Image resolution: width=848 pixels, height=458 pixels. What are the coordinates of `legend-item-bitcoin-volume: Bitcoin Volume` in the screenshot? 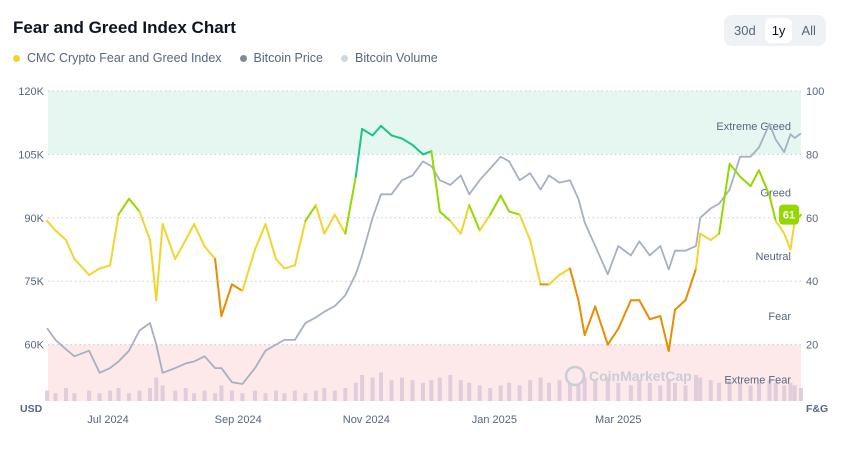 It's located at (389, 58).